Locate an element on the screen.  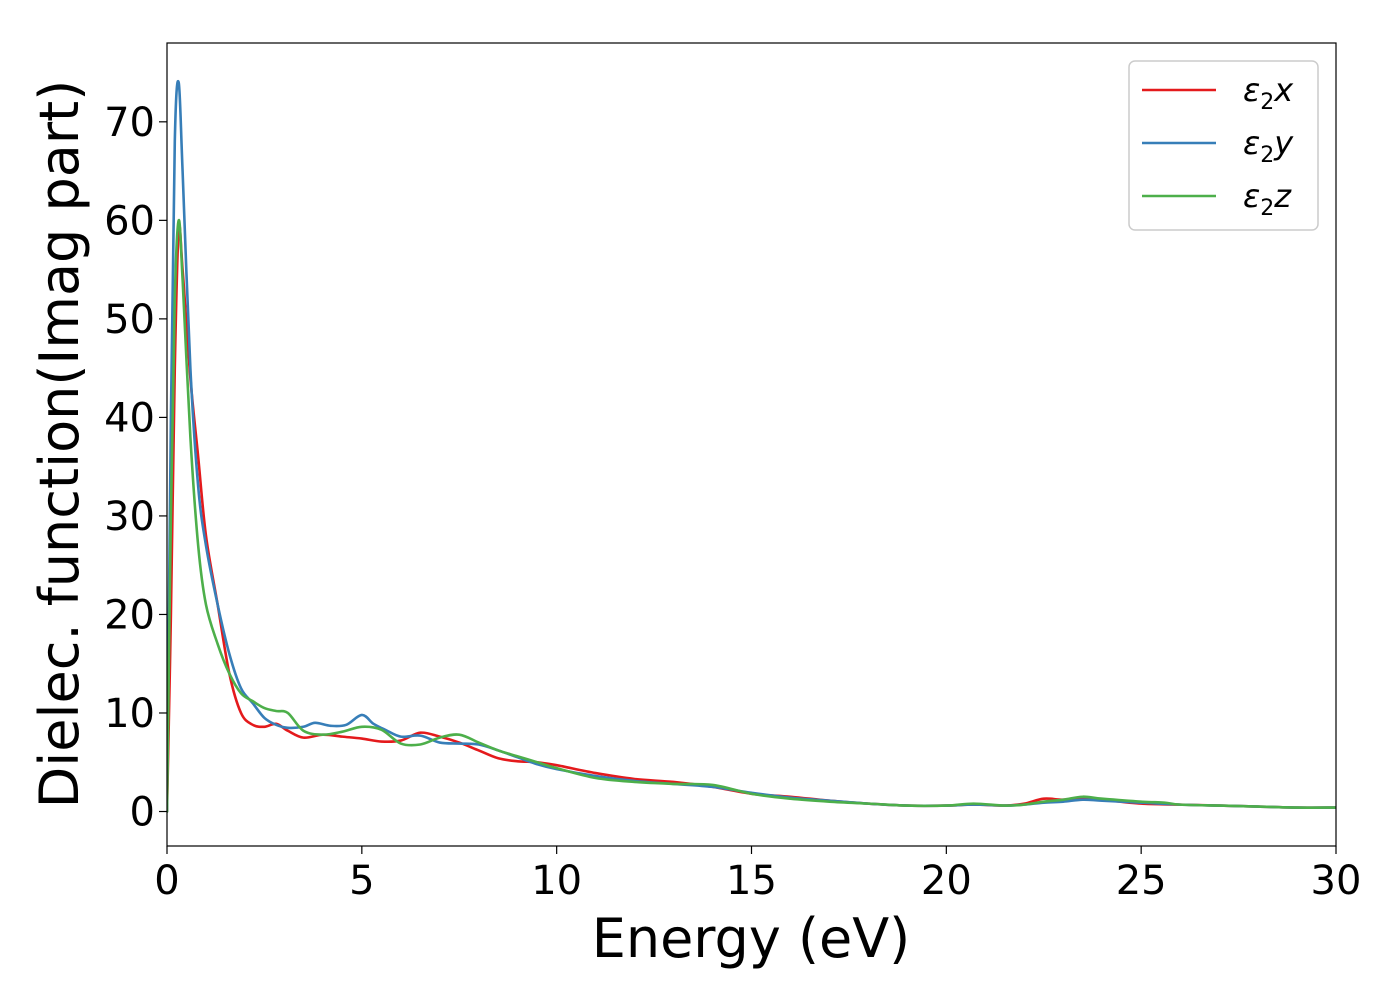
x-axis: 0 5 10 15 20 25 30 is located at coordinates (757, 875).